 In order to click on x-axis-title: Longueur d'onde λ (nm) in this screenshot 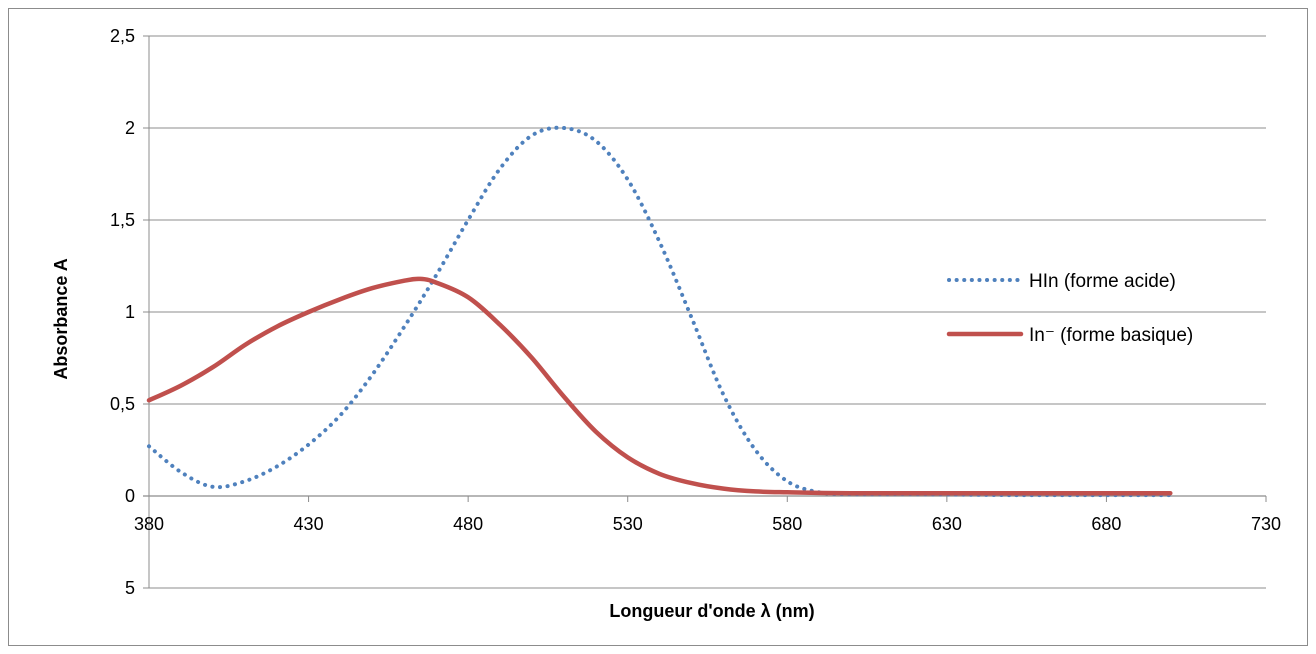, I will do `click(711, 611)`.